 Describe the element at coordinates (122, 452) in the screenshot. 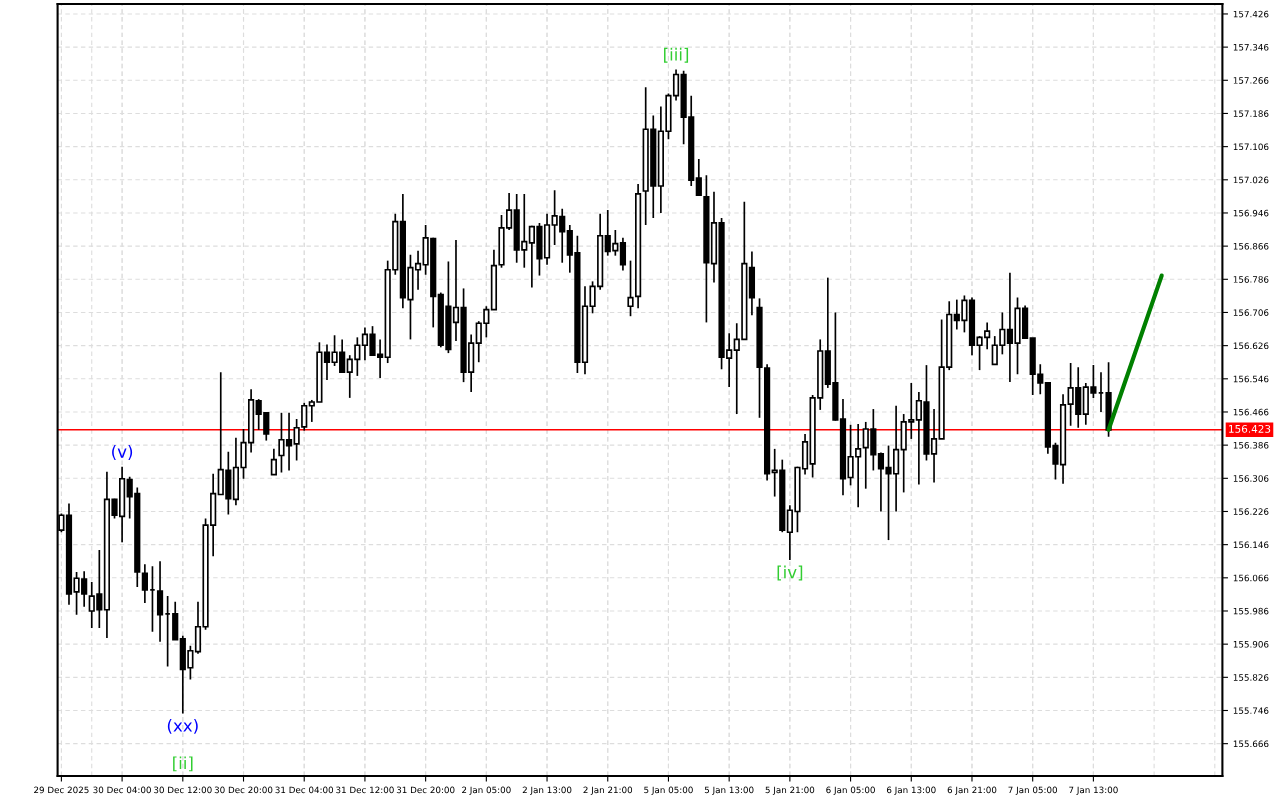

I see `annotation: (v)` at that location.